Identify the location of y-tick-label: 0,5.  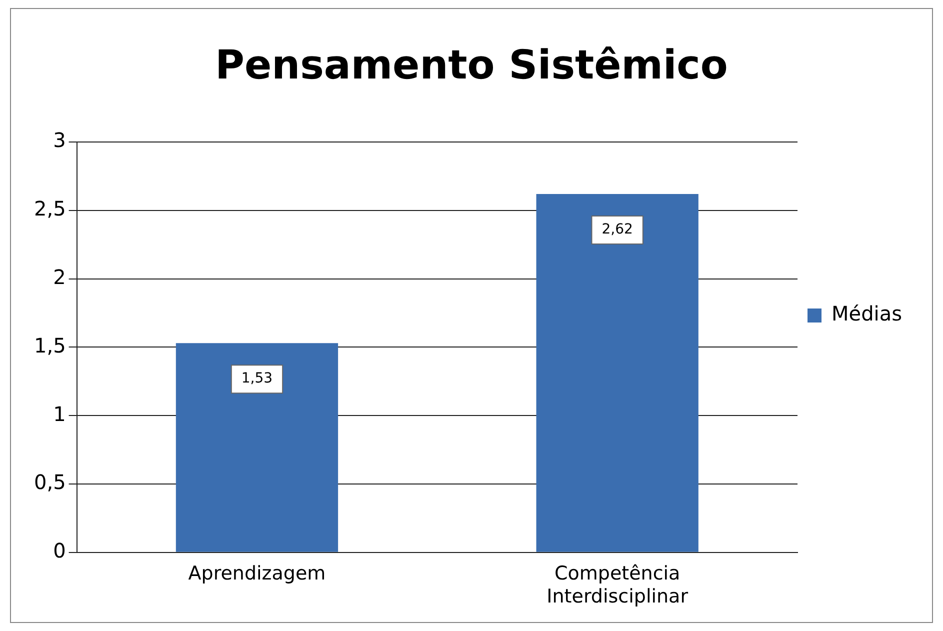
(50, 482).